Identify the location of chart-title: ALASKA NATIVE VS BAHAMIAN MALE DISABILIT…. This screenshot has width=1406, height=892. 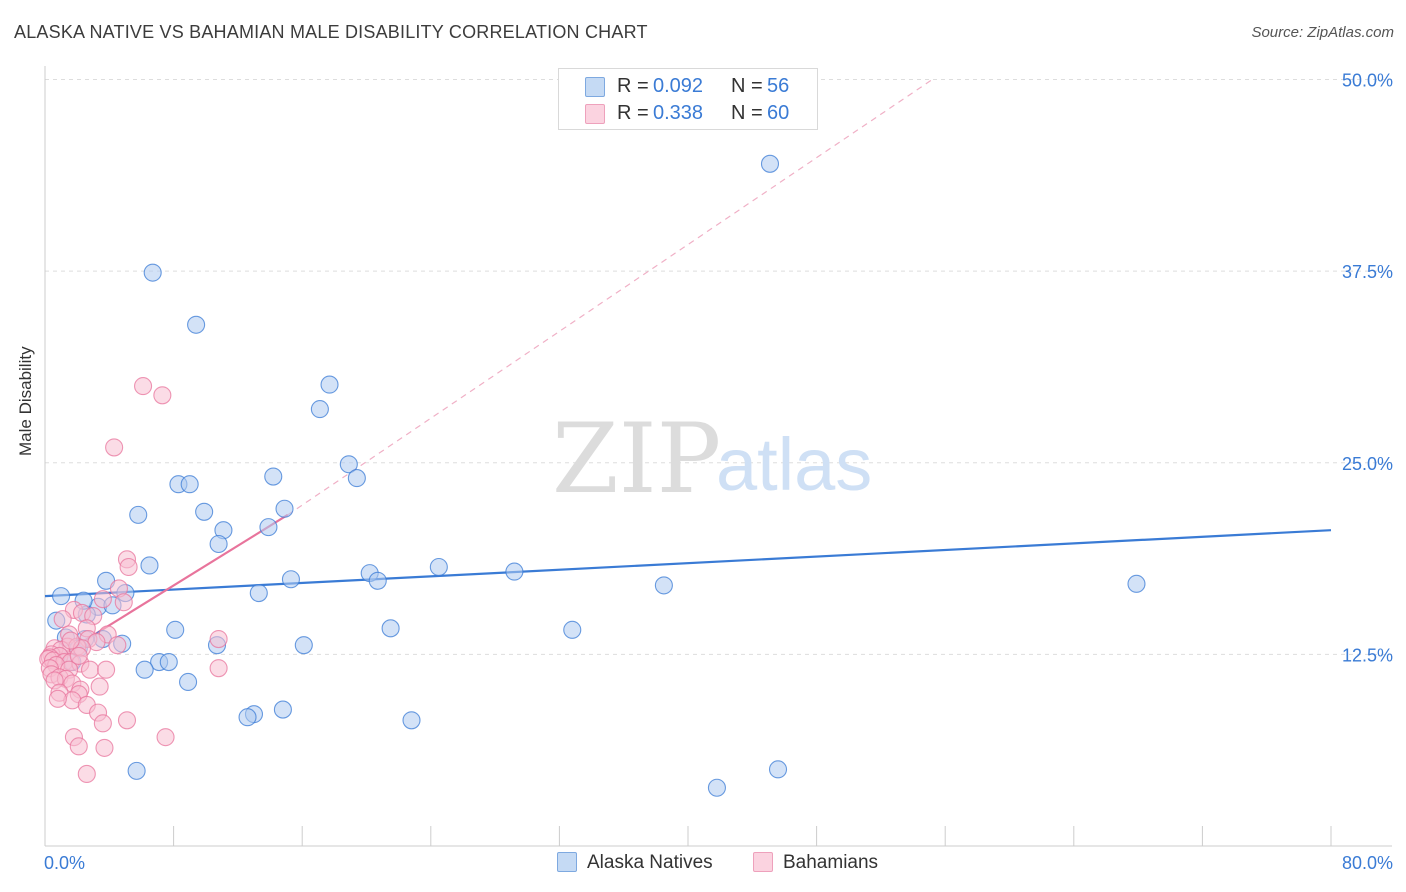
(331, 32).